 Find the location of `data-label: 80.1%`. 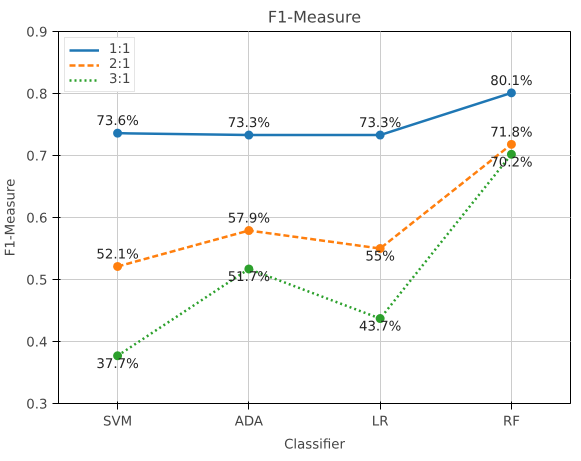

data-label: 80.1% is located at coordinates (511, 81).